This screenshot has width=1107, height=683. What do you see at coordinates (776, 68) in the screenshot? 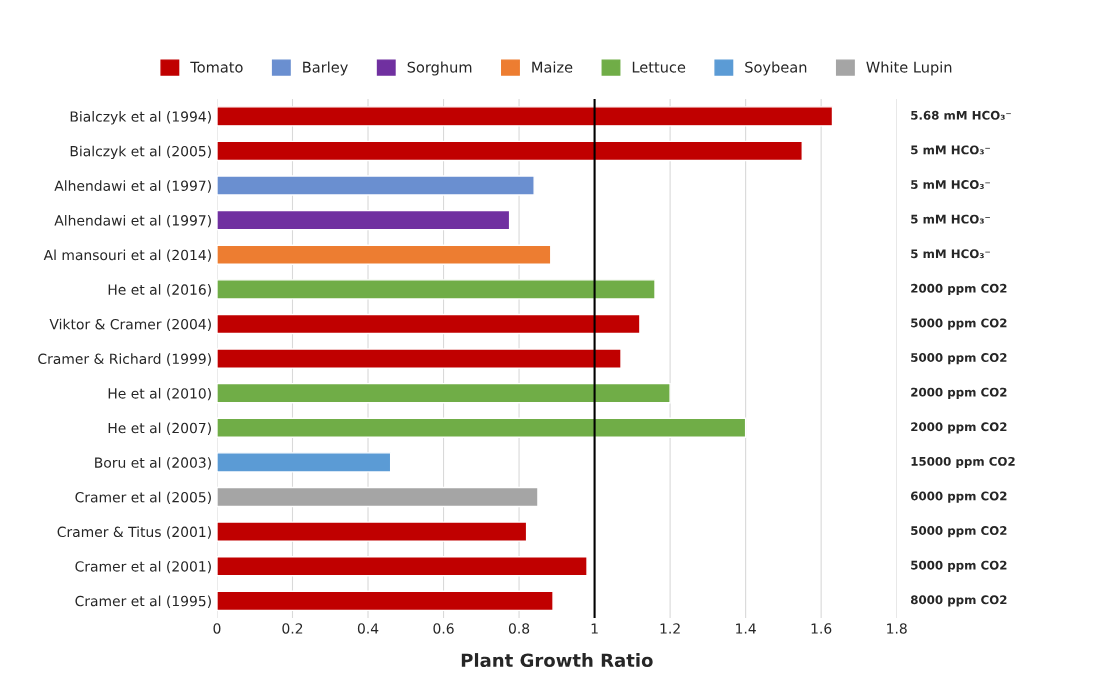
I see `legend-label: Soybean` at bounding box center [776, 68].